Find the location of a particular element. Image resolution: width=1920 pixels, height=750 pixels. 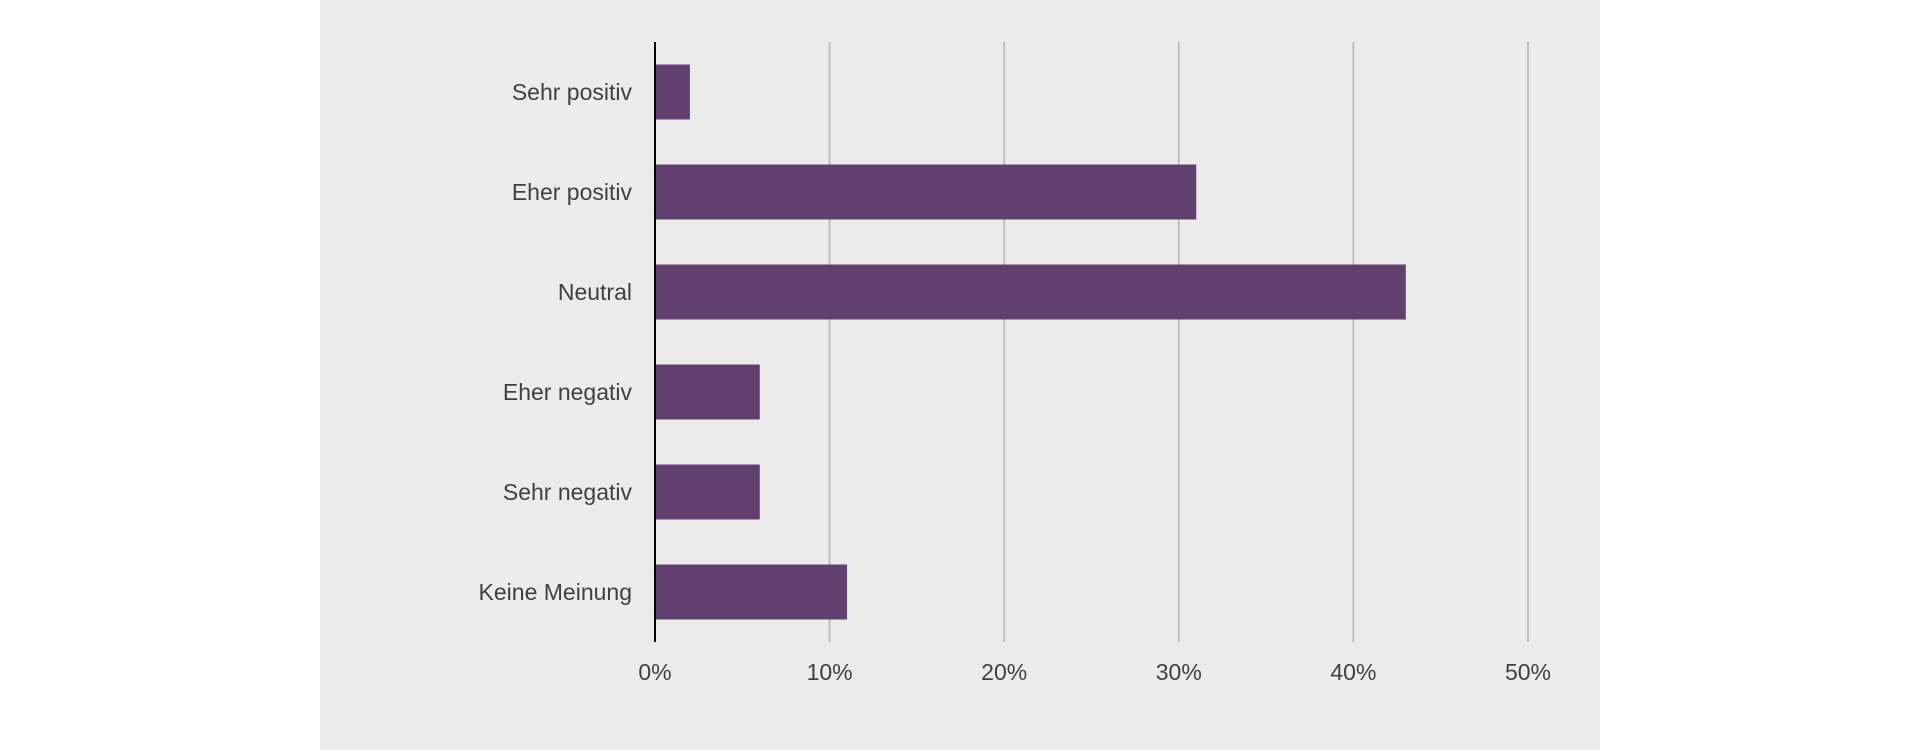

x-tick-label-5: 50% is located at coordinates (1528, 672).